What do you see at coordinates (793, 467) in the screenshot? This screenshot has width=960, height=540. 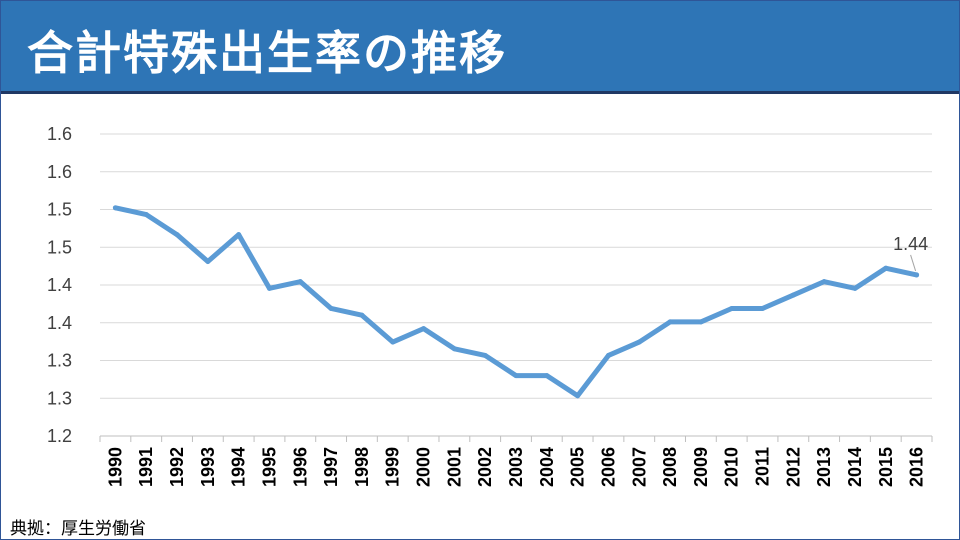 I see `x-tick-label: 2012` at bounding box center [793, 467].